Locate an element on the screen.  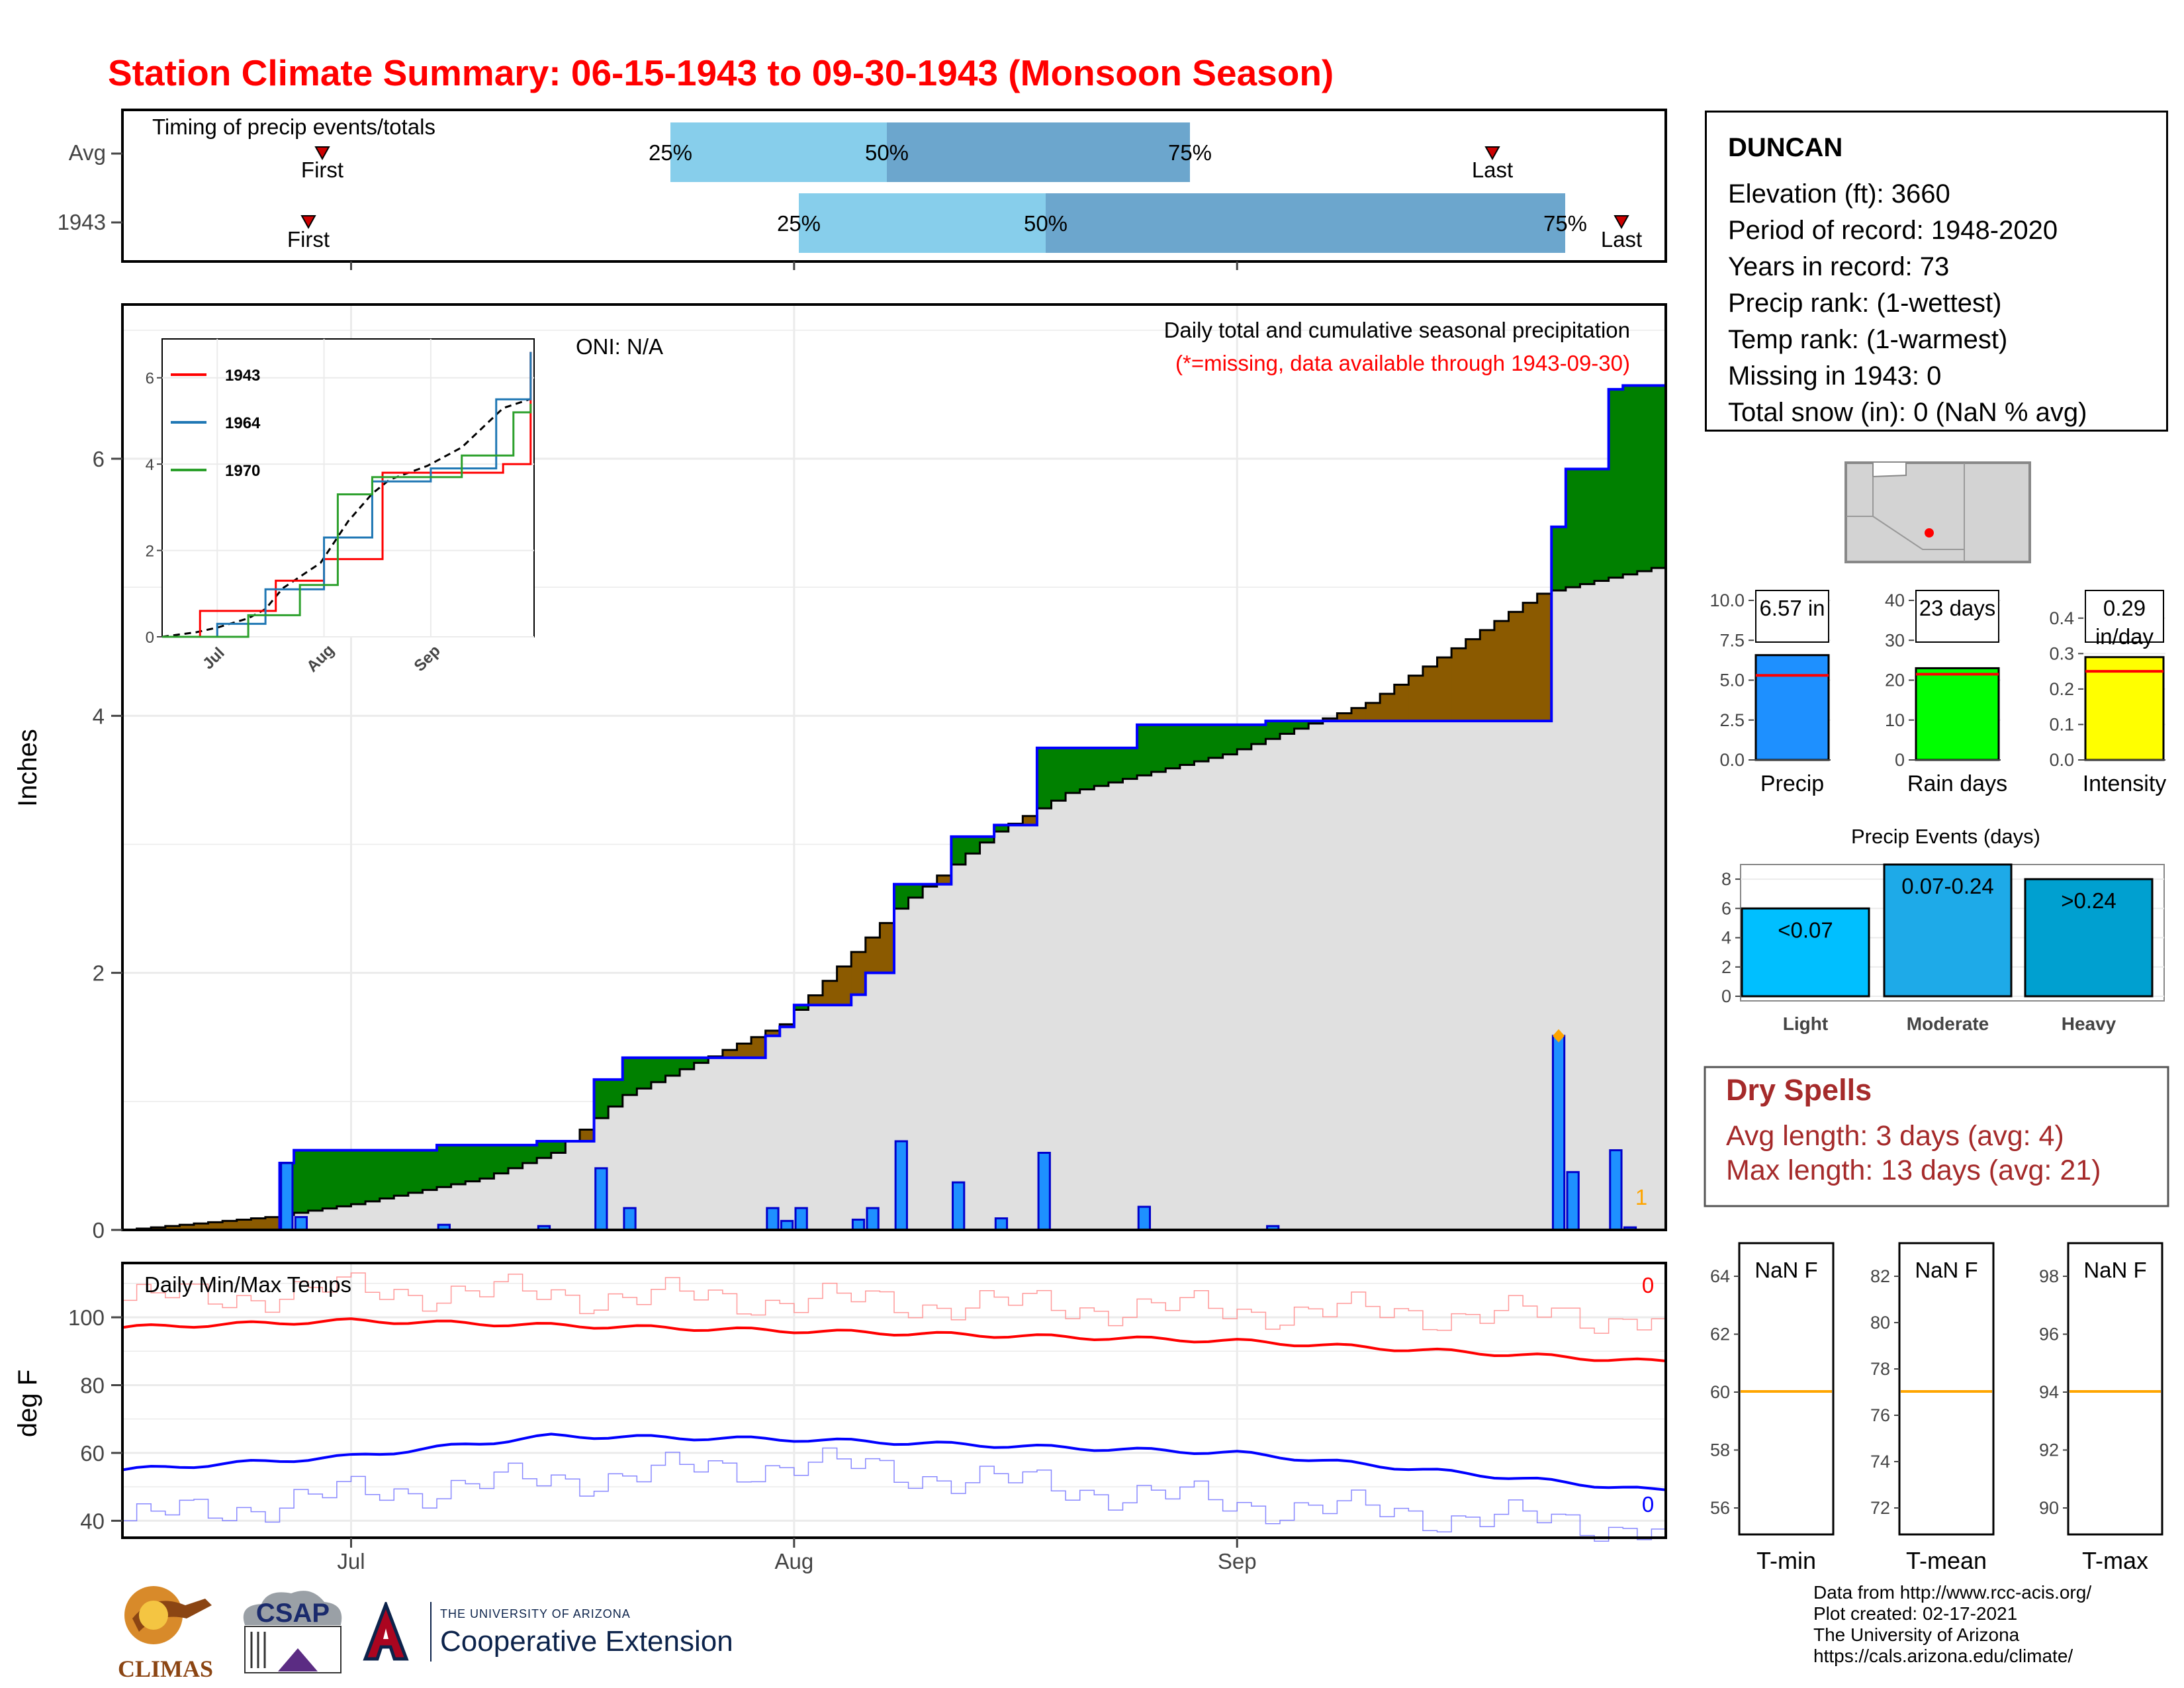
summary-tick-Rain days: 0 is located at coordinates (1900, 760).